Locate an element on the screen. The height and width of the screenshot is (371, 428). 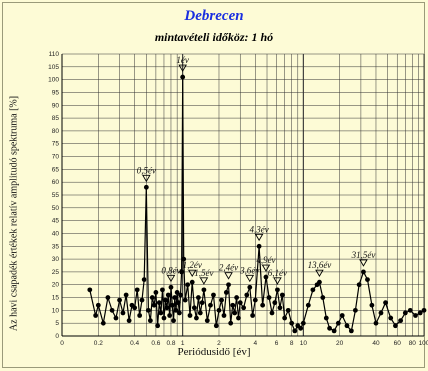
y-tick-label: 40 is located at coordinates (56, 233).